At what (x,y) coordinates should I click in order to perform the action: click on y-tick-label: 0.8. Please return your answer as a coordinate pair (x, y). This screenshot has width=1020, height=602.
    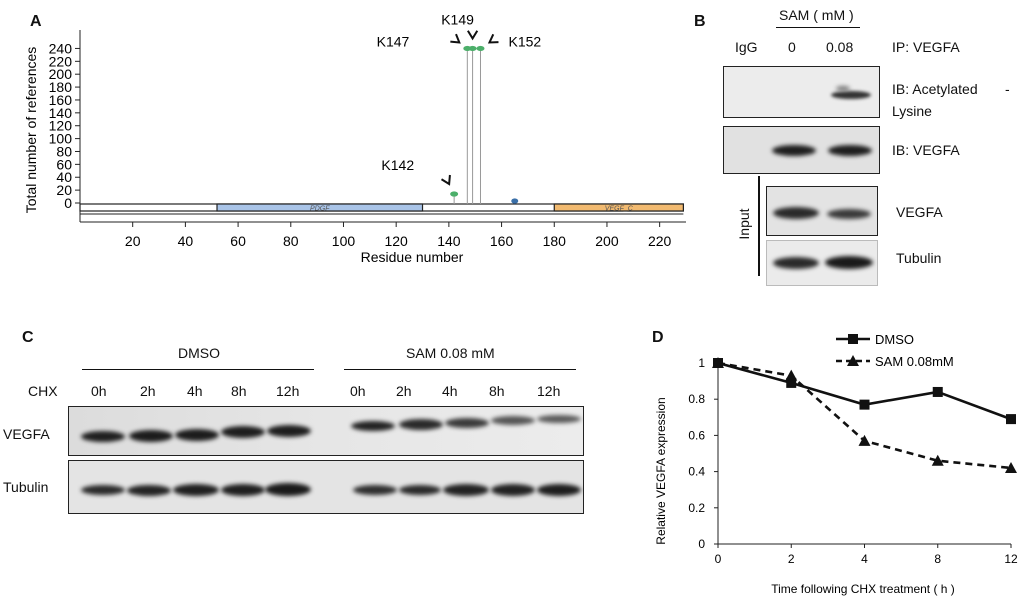
    Looking at the image, I should click on (696, 399).